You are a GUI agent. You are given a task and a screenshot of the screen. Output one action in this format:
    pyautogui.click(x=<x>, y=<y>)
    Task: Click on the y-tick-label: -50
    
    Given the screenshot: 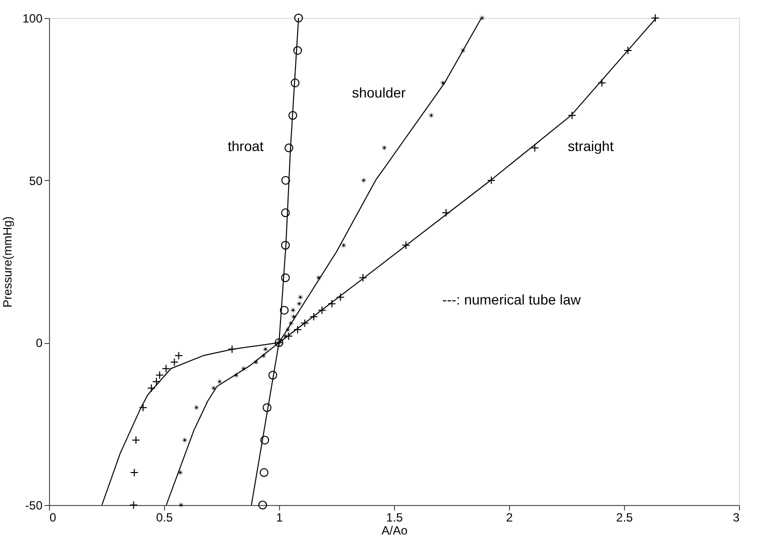 What is the action you would take?
    pyautogui.click(x=34, y=505)
    